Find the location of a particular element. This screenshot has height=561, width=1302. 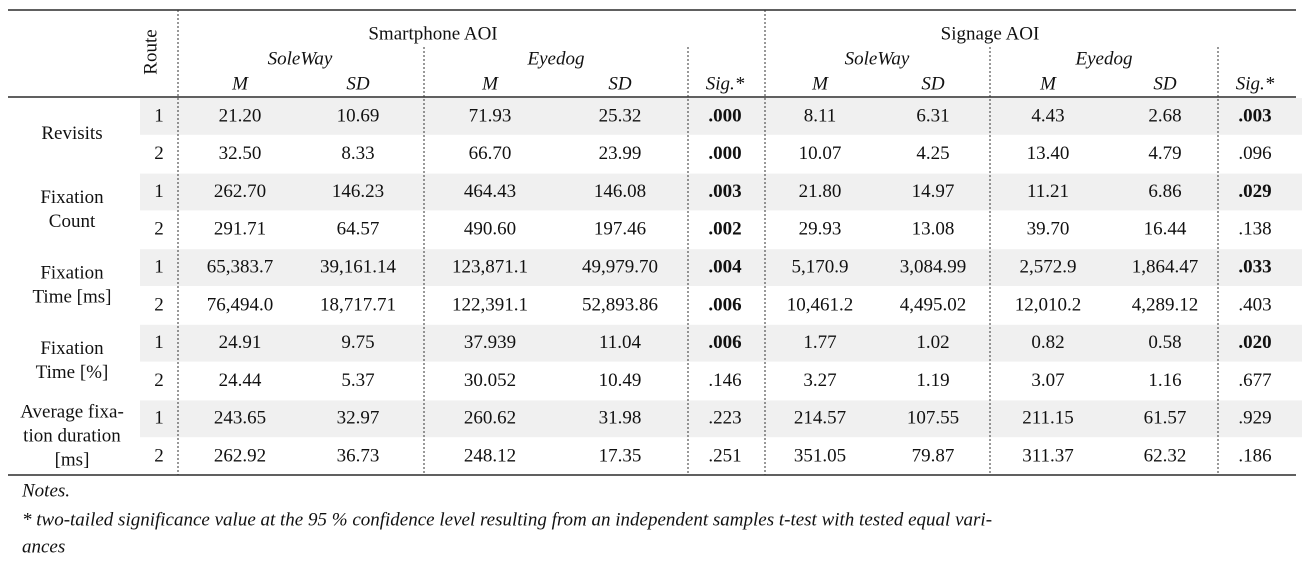

cell: 36.73 is located at coordinates (358, 455).